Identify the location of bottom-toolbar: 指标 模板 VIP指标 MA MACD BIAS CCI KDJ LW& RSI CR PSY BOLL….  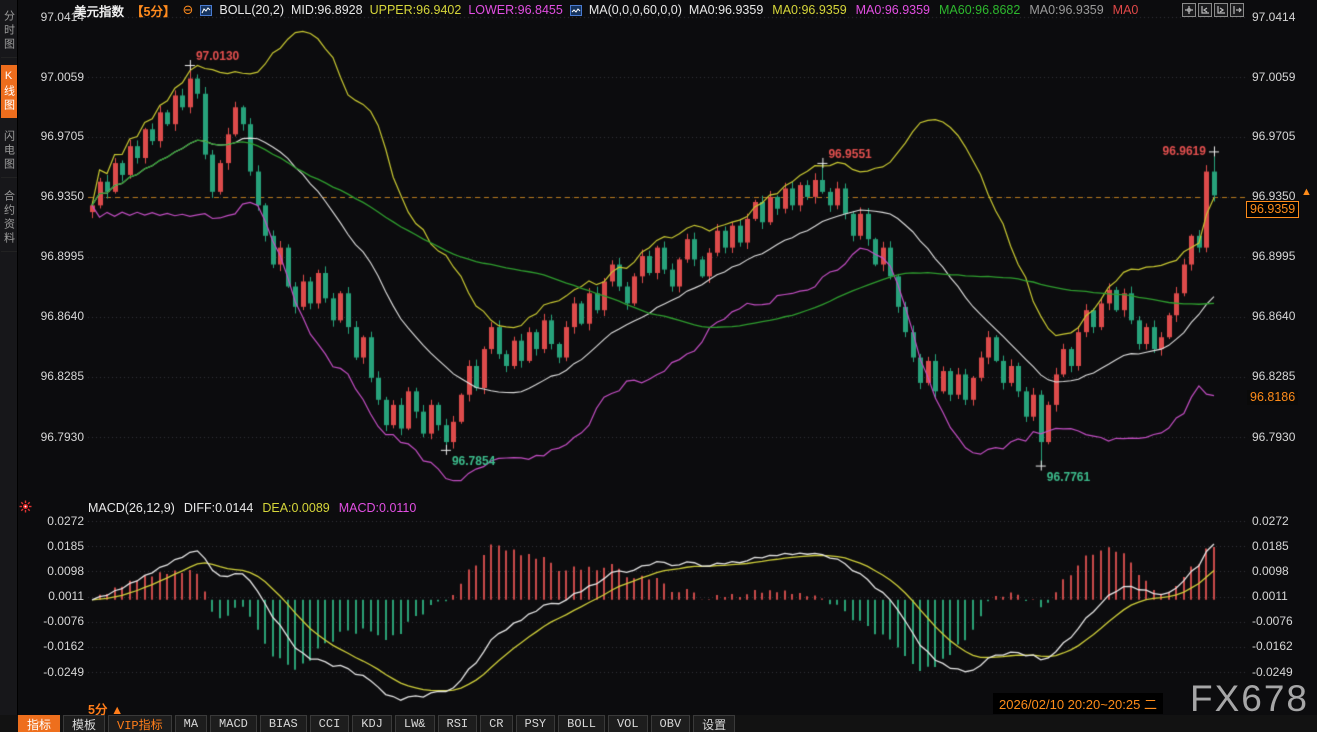
(658, 723).